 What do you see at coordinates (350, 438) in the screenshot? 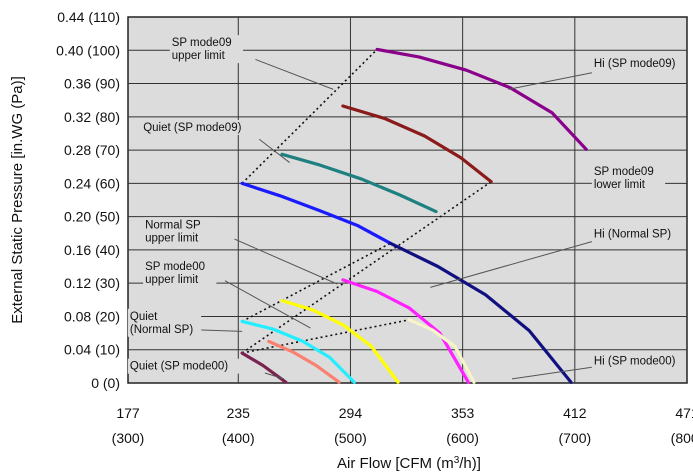
I see `x-tick-sublabel: (500)` at bounding box center [350, 438].